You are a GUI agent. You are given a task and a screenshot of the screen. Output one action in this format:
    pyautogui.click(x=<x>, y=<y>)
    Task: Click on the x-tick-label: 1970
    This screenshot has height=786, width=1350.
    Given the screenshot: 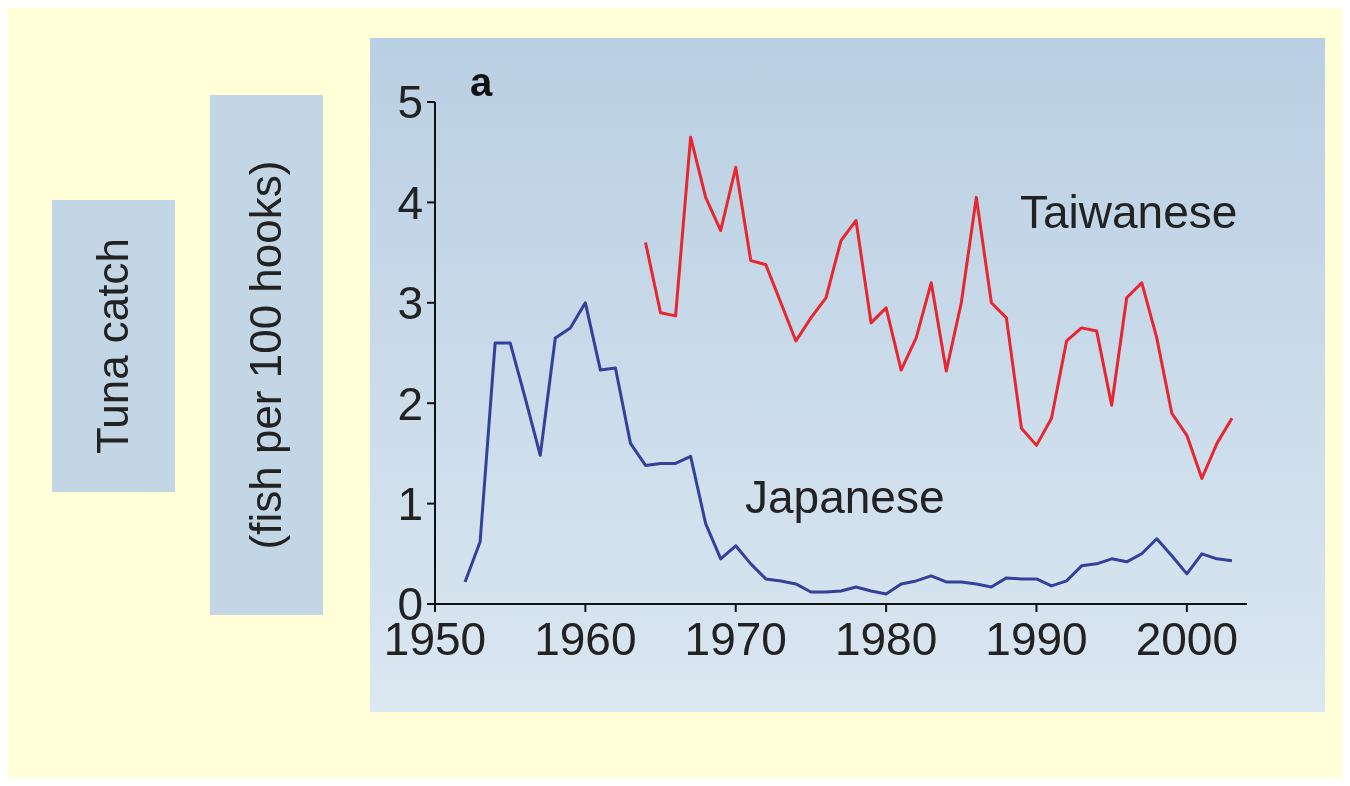 What is the action you would take?
    pyautogui.click(x=735, y=638)
    